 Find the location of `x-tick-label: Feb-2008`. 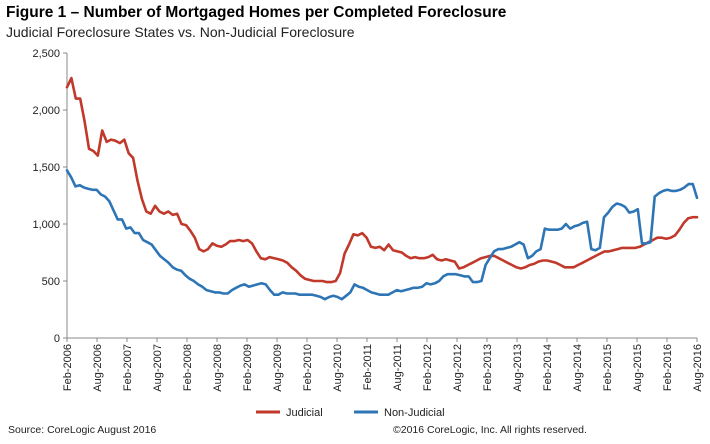

x-tick-label: Feb-2008 is located at coordinates (188, 367).